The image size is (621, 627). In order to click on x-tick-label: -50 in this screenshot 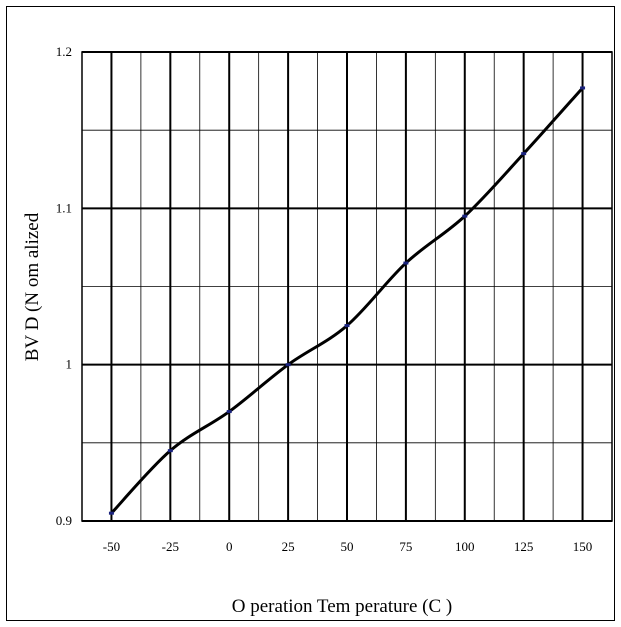, I will do `click(111, 546)`.